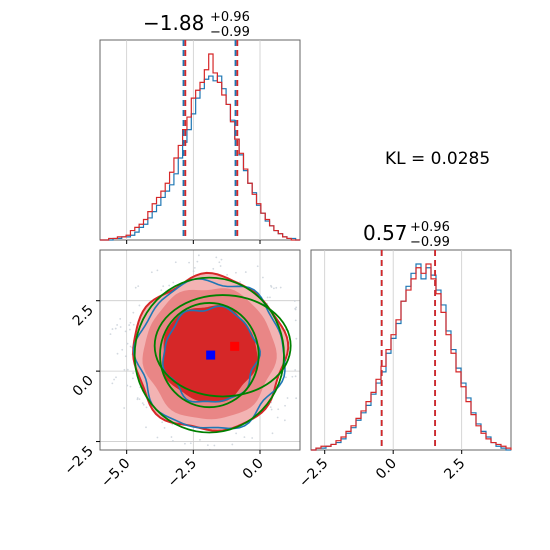 The width and height of the screenshot is (550, 550). What do you see at coordinates (182, 473) in the screenshot?
I see `joint-x-tick-label: −2.5` at bounding box center [182, 473].